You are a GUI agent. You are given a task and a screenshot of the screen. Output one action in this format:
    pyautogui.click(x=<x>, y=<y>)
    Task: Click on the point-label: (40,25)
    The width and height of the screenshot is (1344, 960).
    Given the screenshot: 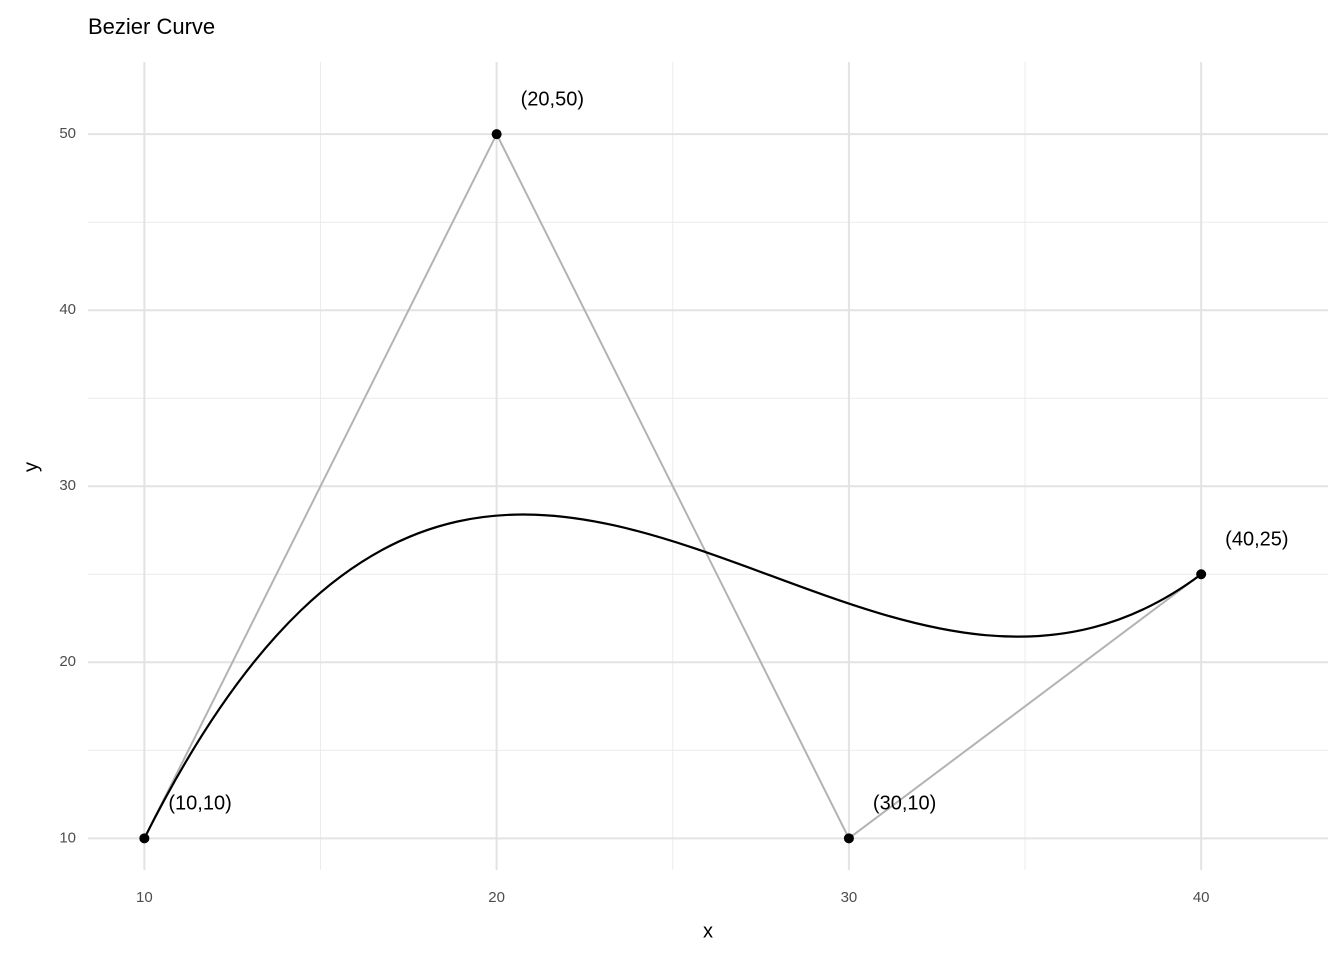 What is the action you would take?
    pyautogui.click(x=1256, y=540)
    